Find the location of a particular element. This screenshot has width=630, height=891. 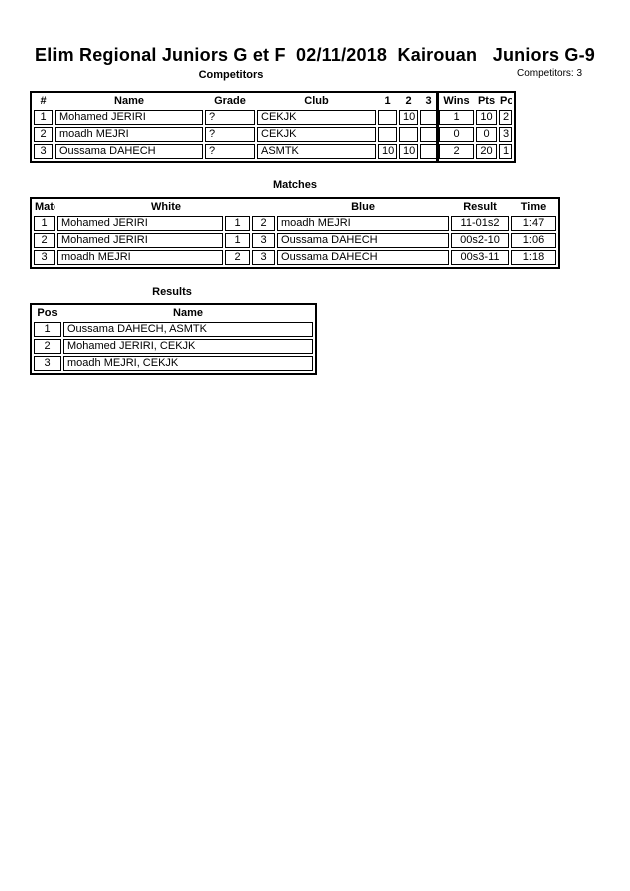

match-result: 11-01s2 is located at coordinates (480, 223).